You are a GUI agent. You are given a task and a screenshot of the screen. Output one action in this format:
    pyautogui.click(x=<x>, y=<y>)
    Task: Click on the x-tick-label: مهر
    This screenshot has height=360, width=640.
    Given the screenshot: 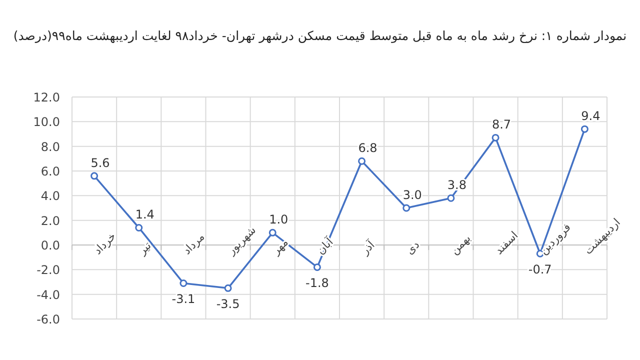 What is the action you would take?
    pyautogui.click(x=279, y=247)
    